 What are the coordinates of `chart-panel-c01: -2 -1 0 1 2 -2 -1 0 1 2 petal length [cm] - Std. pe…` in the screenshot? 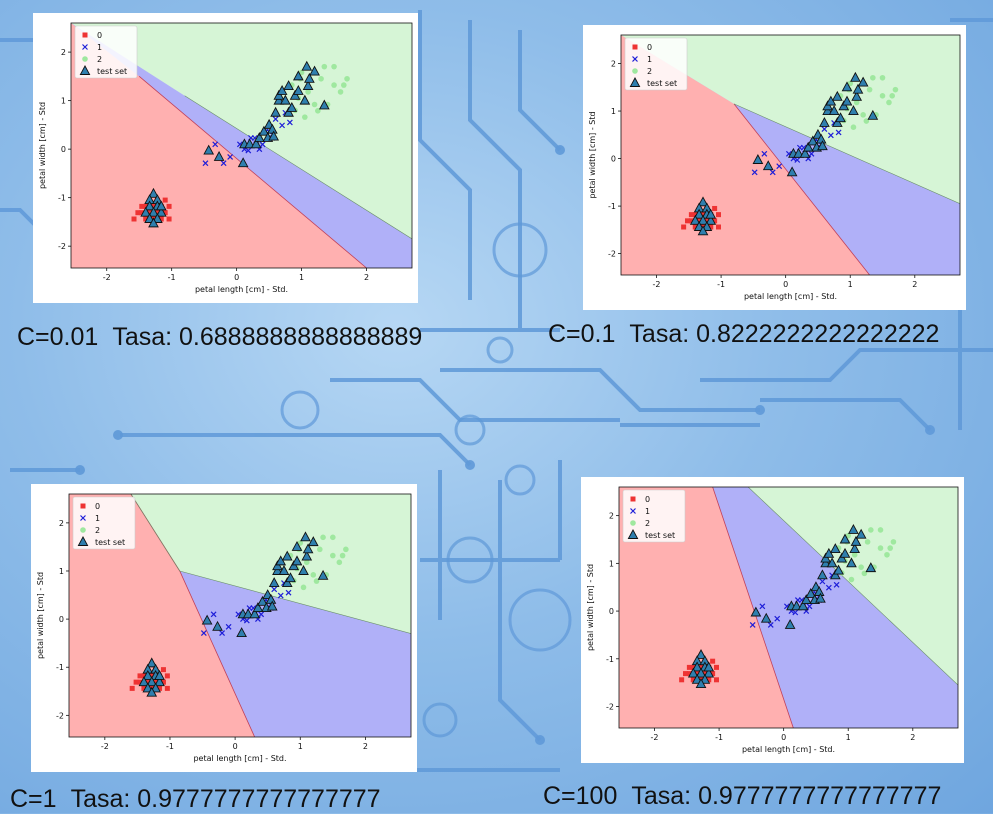 It's located at (774, 167).